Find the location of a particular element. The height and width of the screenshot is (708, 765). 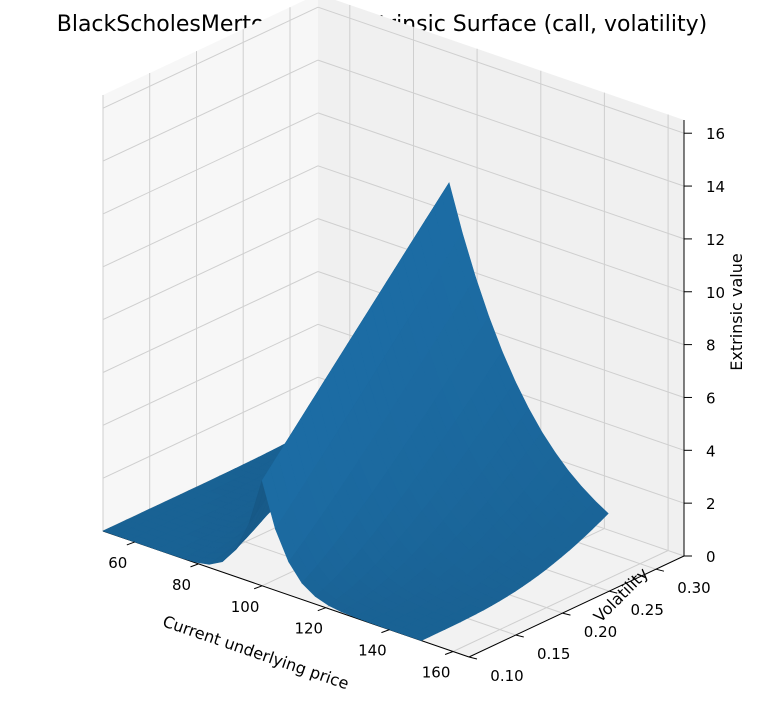

y-tick-label: 0.30 is located at coordinates (693, 588).